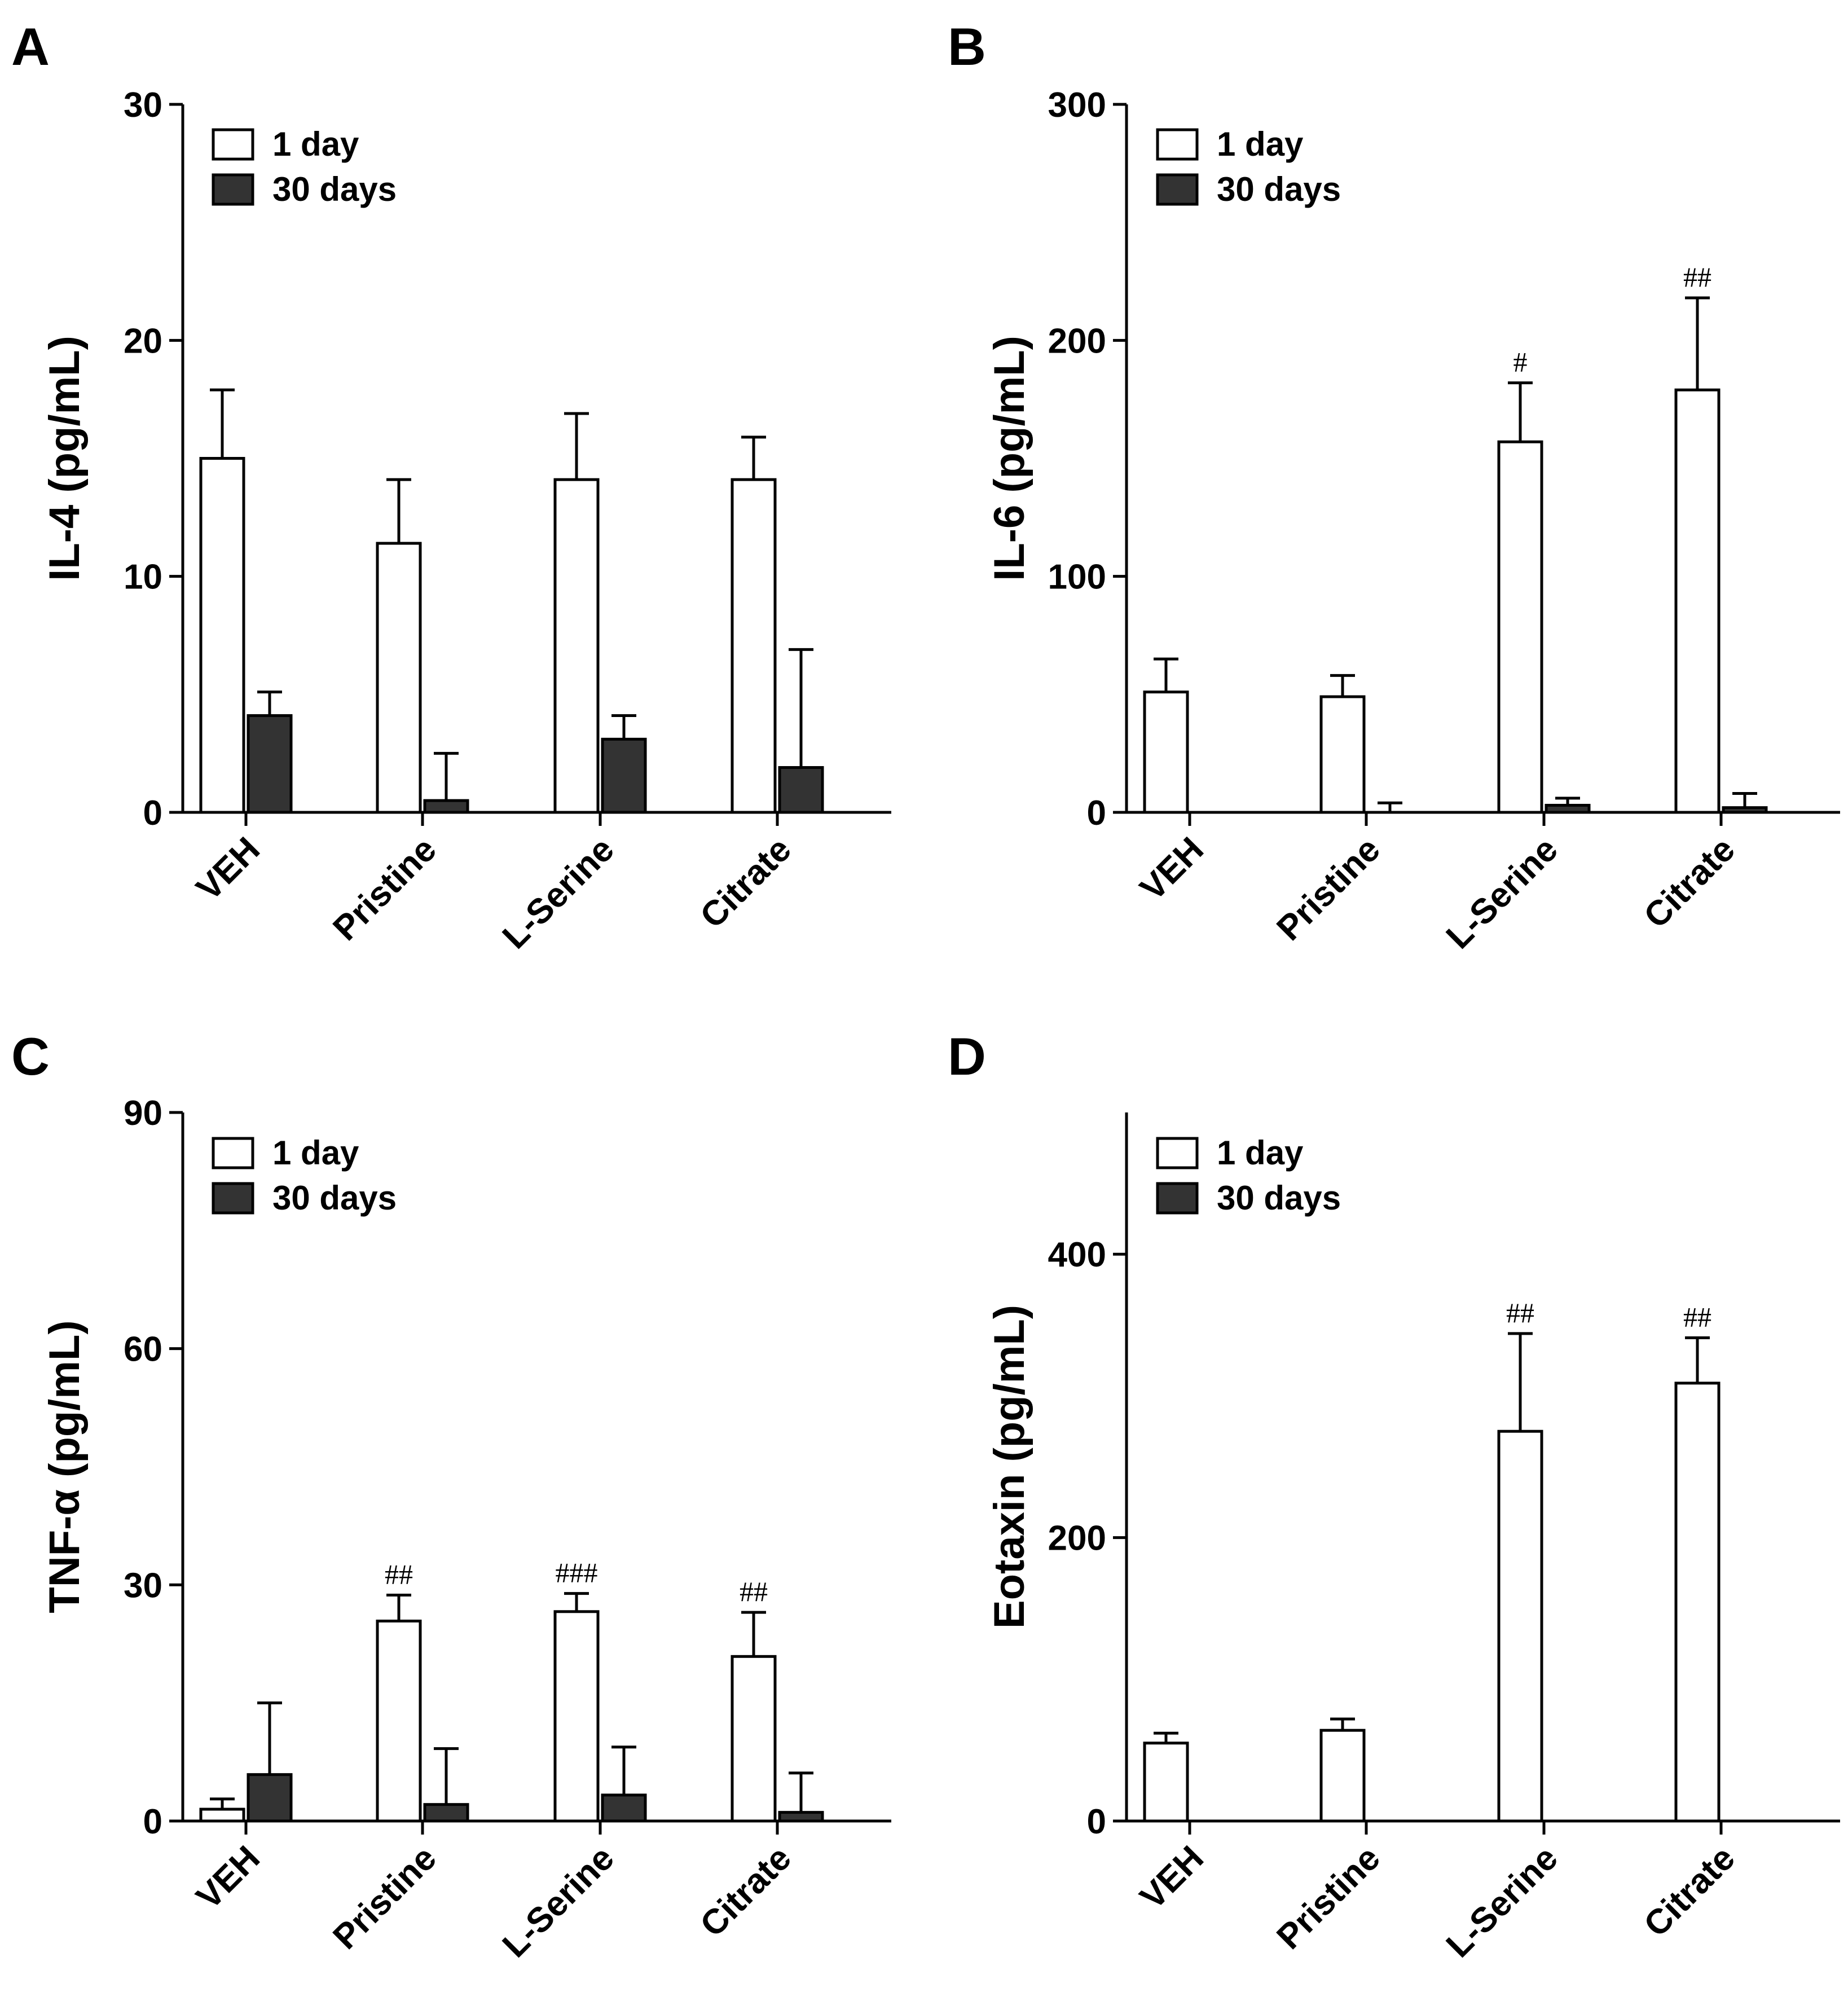 This screenshot has height=2010, width=1848. What do you see at coordinates (143, 578) in the screenshot?
I see `y-tick-label: 10` at bounding box center [143, 578].